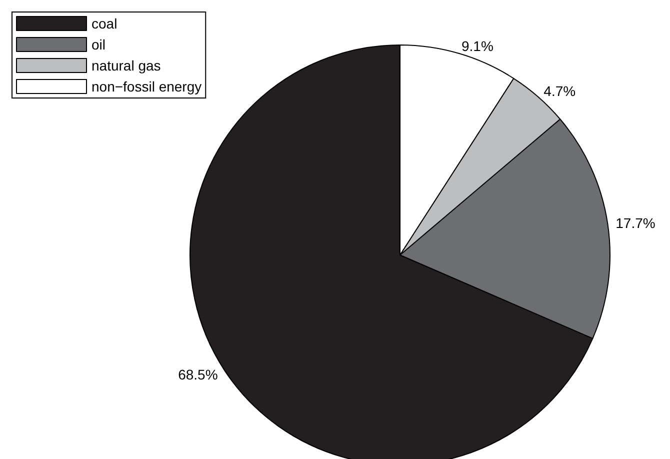  I want to click on data-label: 4.7%, so click(560, 91).